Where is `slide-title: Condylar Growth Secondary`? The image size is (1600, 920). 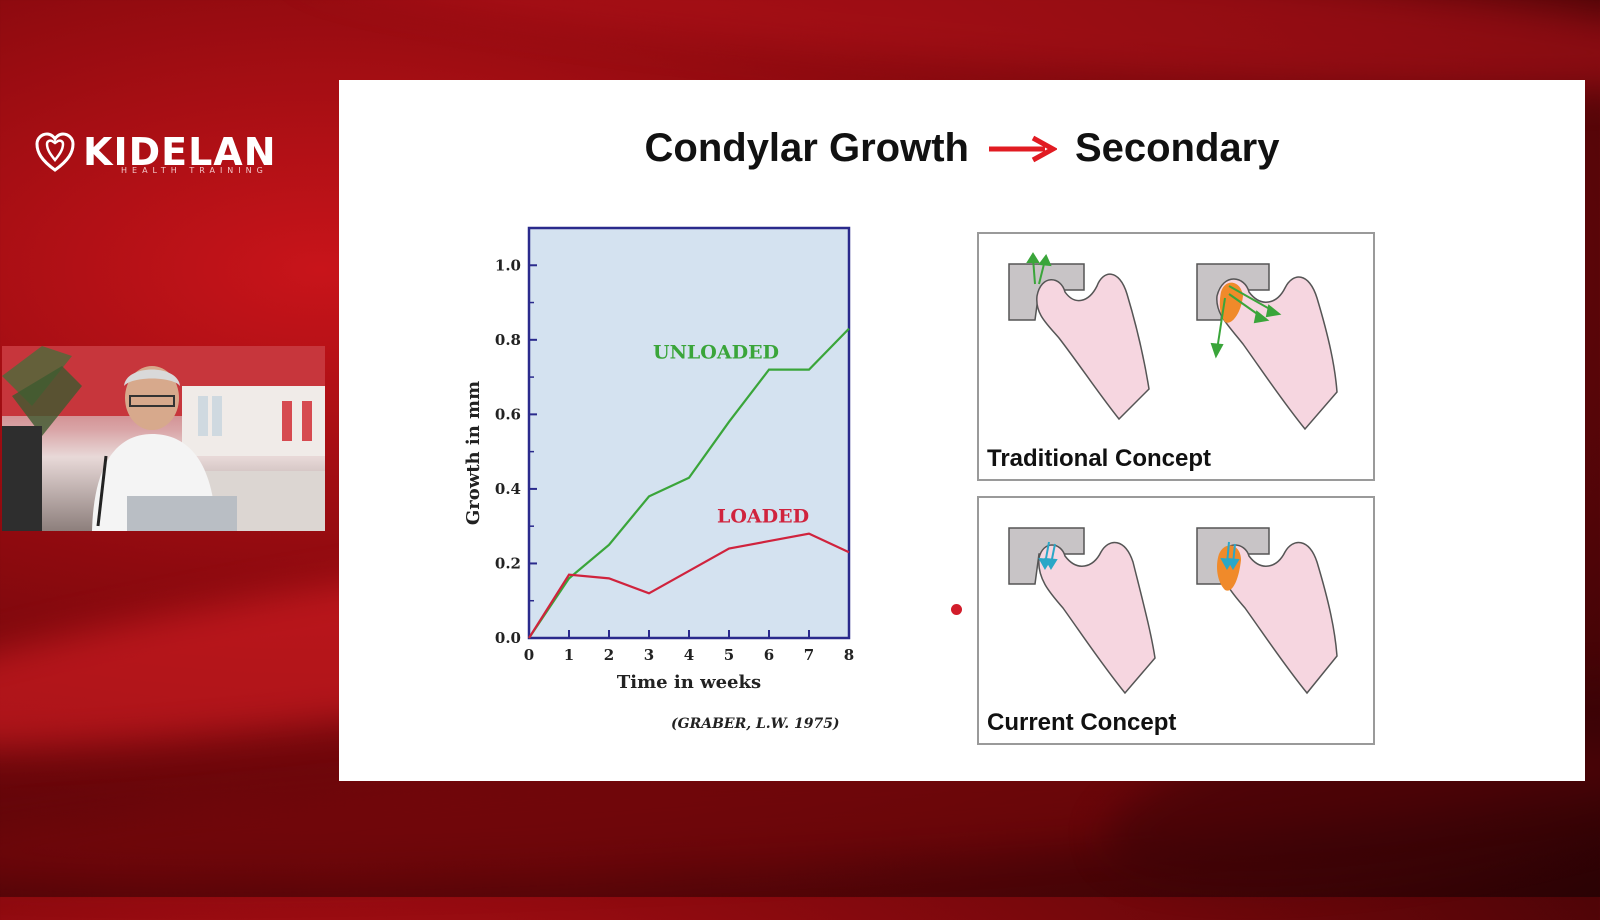 slide-title: Condylar Growth Secondary is located at coordinates (962, 148).